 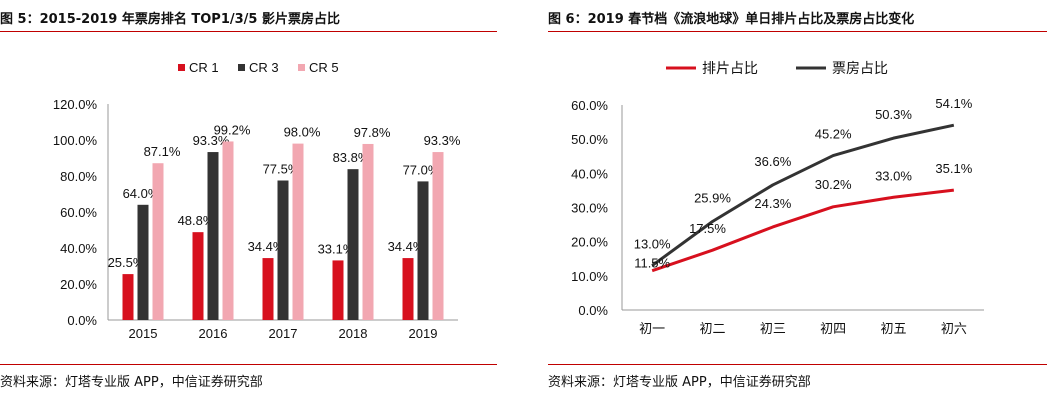 I want to click on y-tick-label: 100.0%, so click(x=75, y=140).